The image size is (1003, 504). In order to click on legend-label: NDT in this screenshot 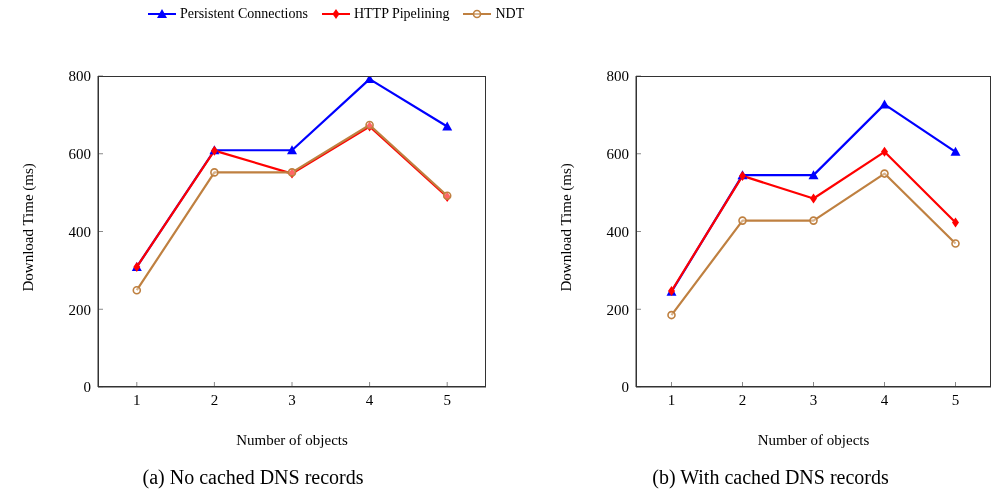, I will do `click(510, 14)`.